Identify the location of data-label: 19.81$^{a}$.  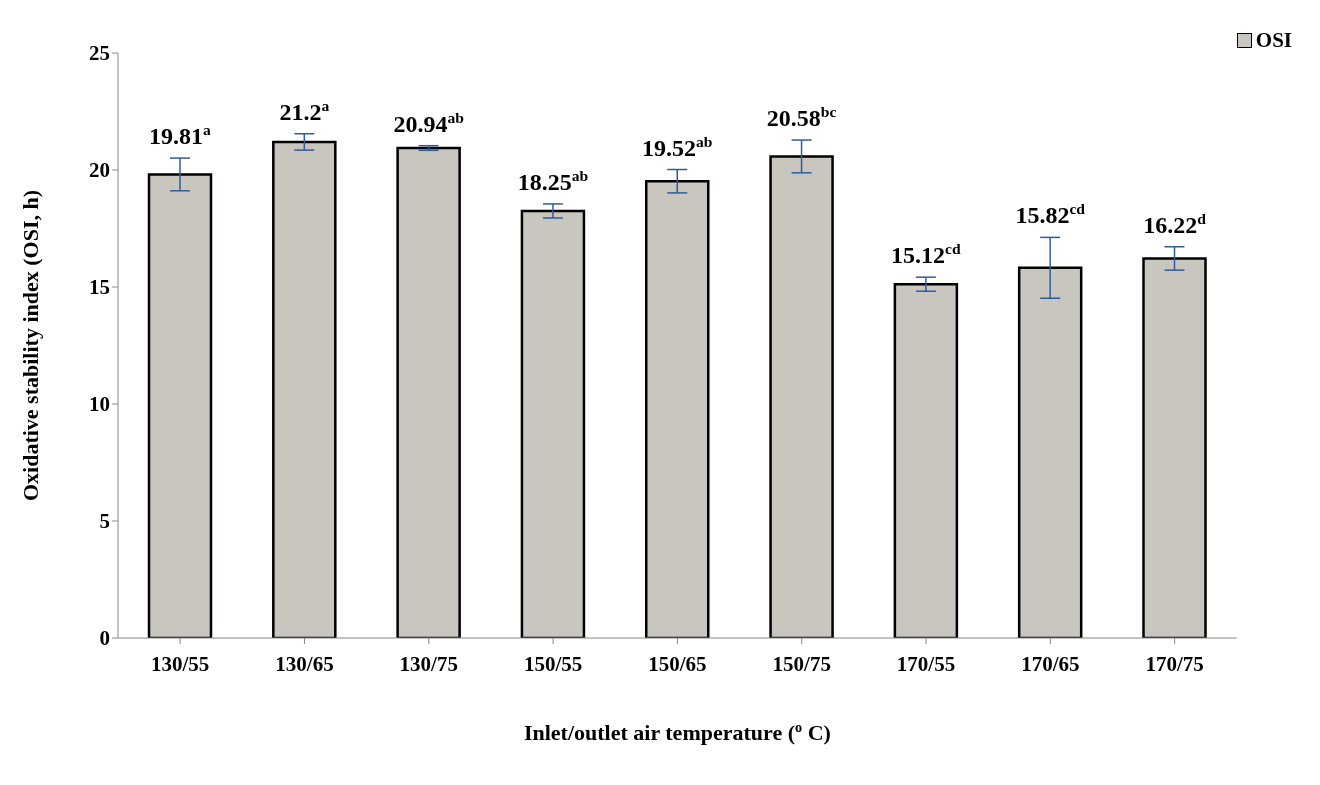
(180, 135).